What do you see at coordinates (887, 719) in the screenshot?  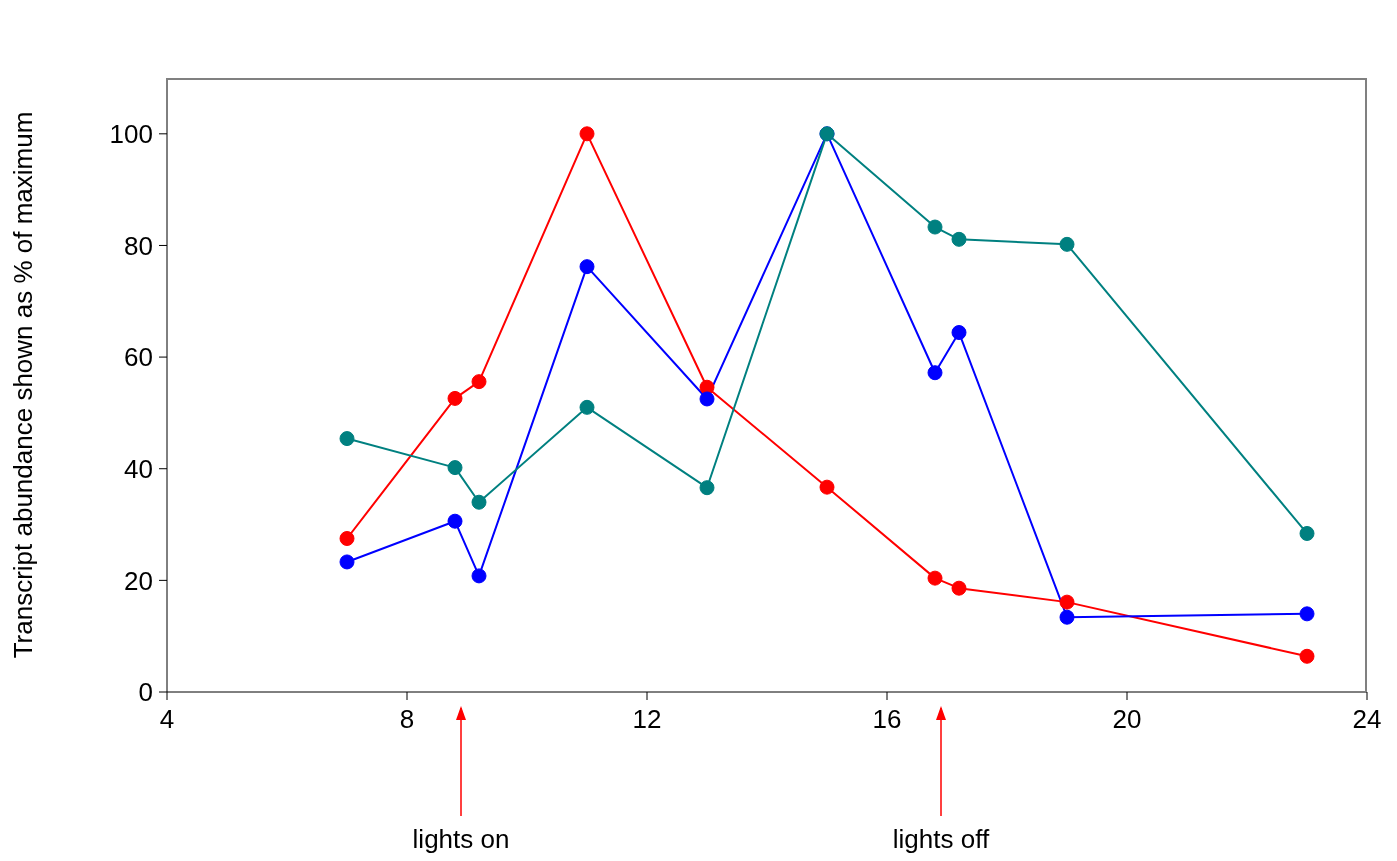 I see `x-tick-label: 16` at bounding box center [887, 719].